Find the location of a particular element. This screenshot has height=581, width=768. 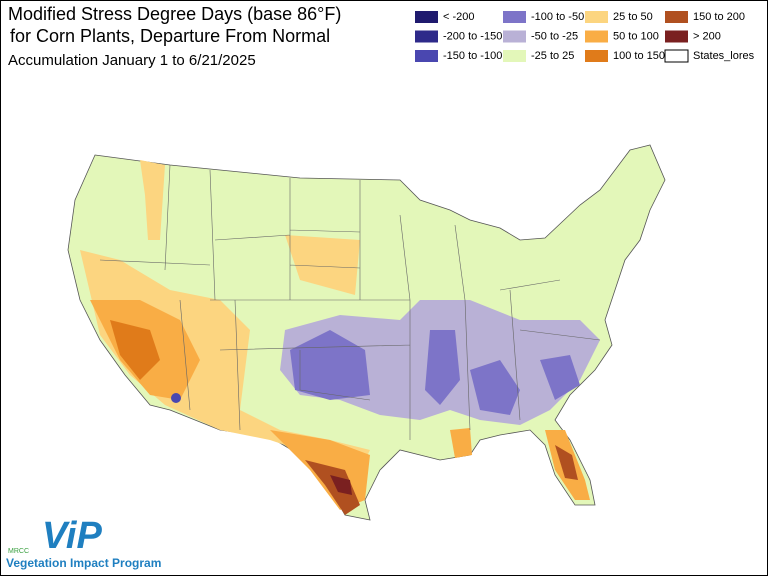

legend-label: -150 to -100 is located at coordinates (472, 56).